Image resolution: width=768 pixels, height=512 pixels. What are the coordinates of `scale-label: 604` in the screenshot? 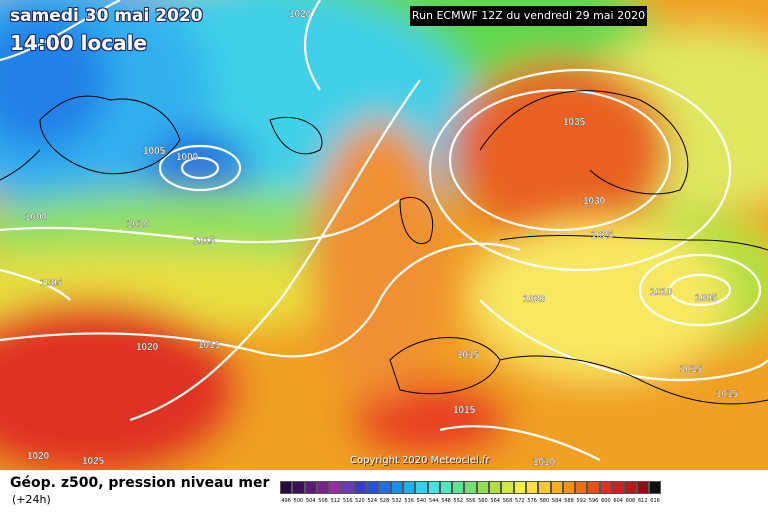 It's located at (618, 501).